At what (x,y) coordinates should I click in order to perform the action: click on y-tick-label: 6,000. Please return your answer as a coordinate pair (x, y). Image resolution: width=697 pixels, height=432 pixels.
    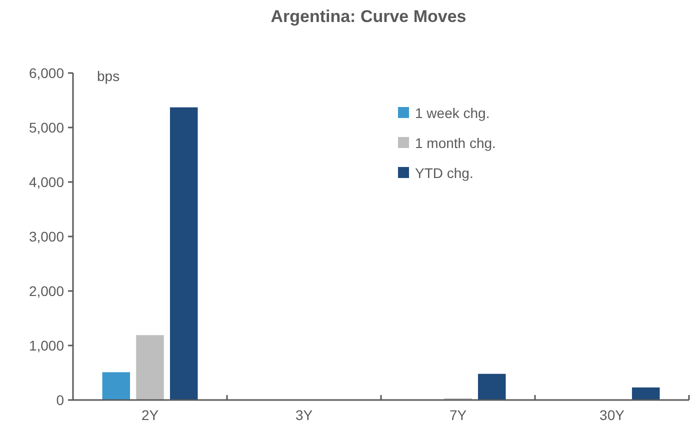
    Looking at the image, I should click on (46, 72).